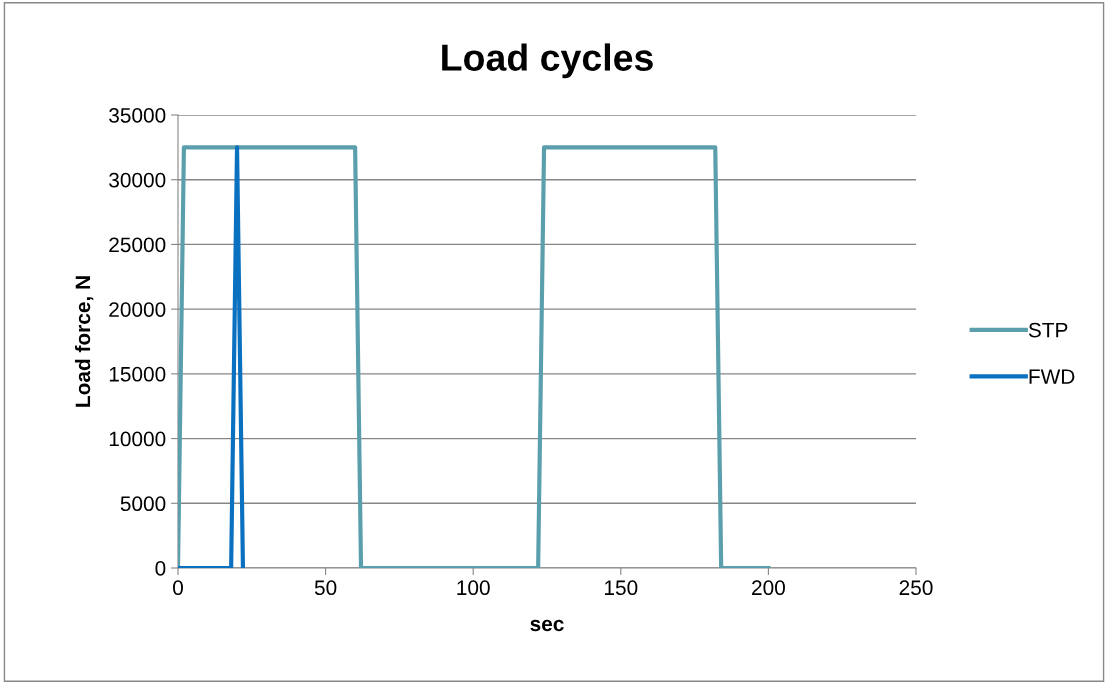 Image resolution: width=1108 pixels, height=684 pixels. Describe the element at coordinates (137, 180) in the screenshot. I see `y-tick-label: 30000` at that location.